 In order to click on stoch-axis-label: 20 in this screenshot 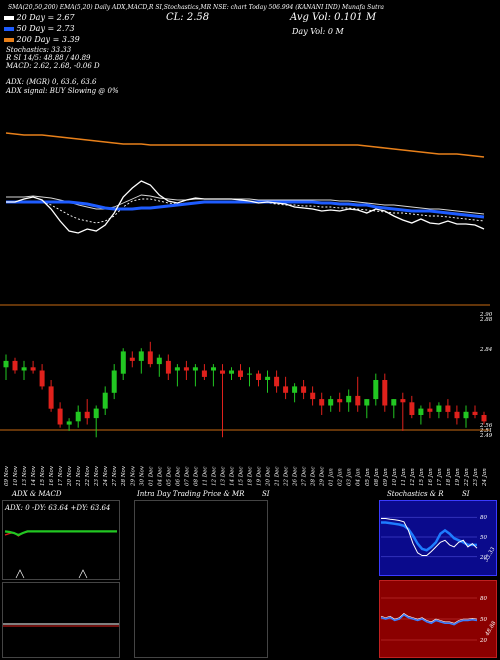, I will do `click(483, 558)`.